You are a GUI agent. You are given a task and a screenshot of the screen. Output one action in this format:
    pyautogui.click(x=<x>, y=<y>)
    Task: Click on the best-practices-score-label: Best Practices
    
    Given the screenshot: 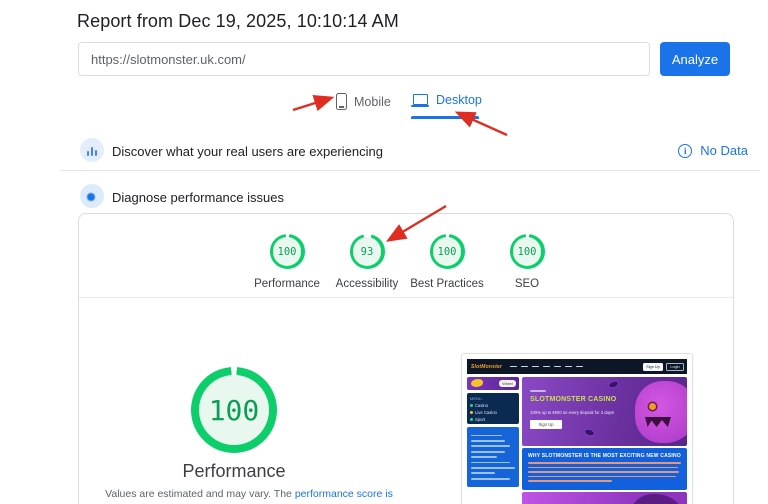 What is the action you would take?
    pyautogui.click(x=447, y=284)
    